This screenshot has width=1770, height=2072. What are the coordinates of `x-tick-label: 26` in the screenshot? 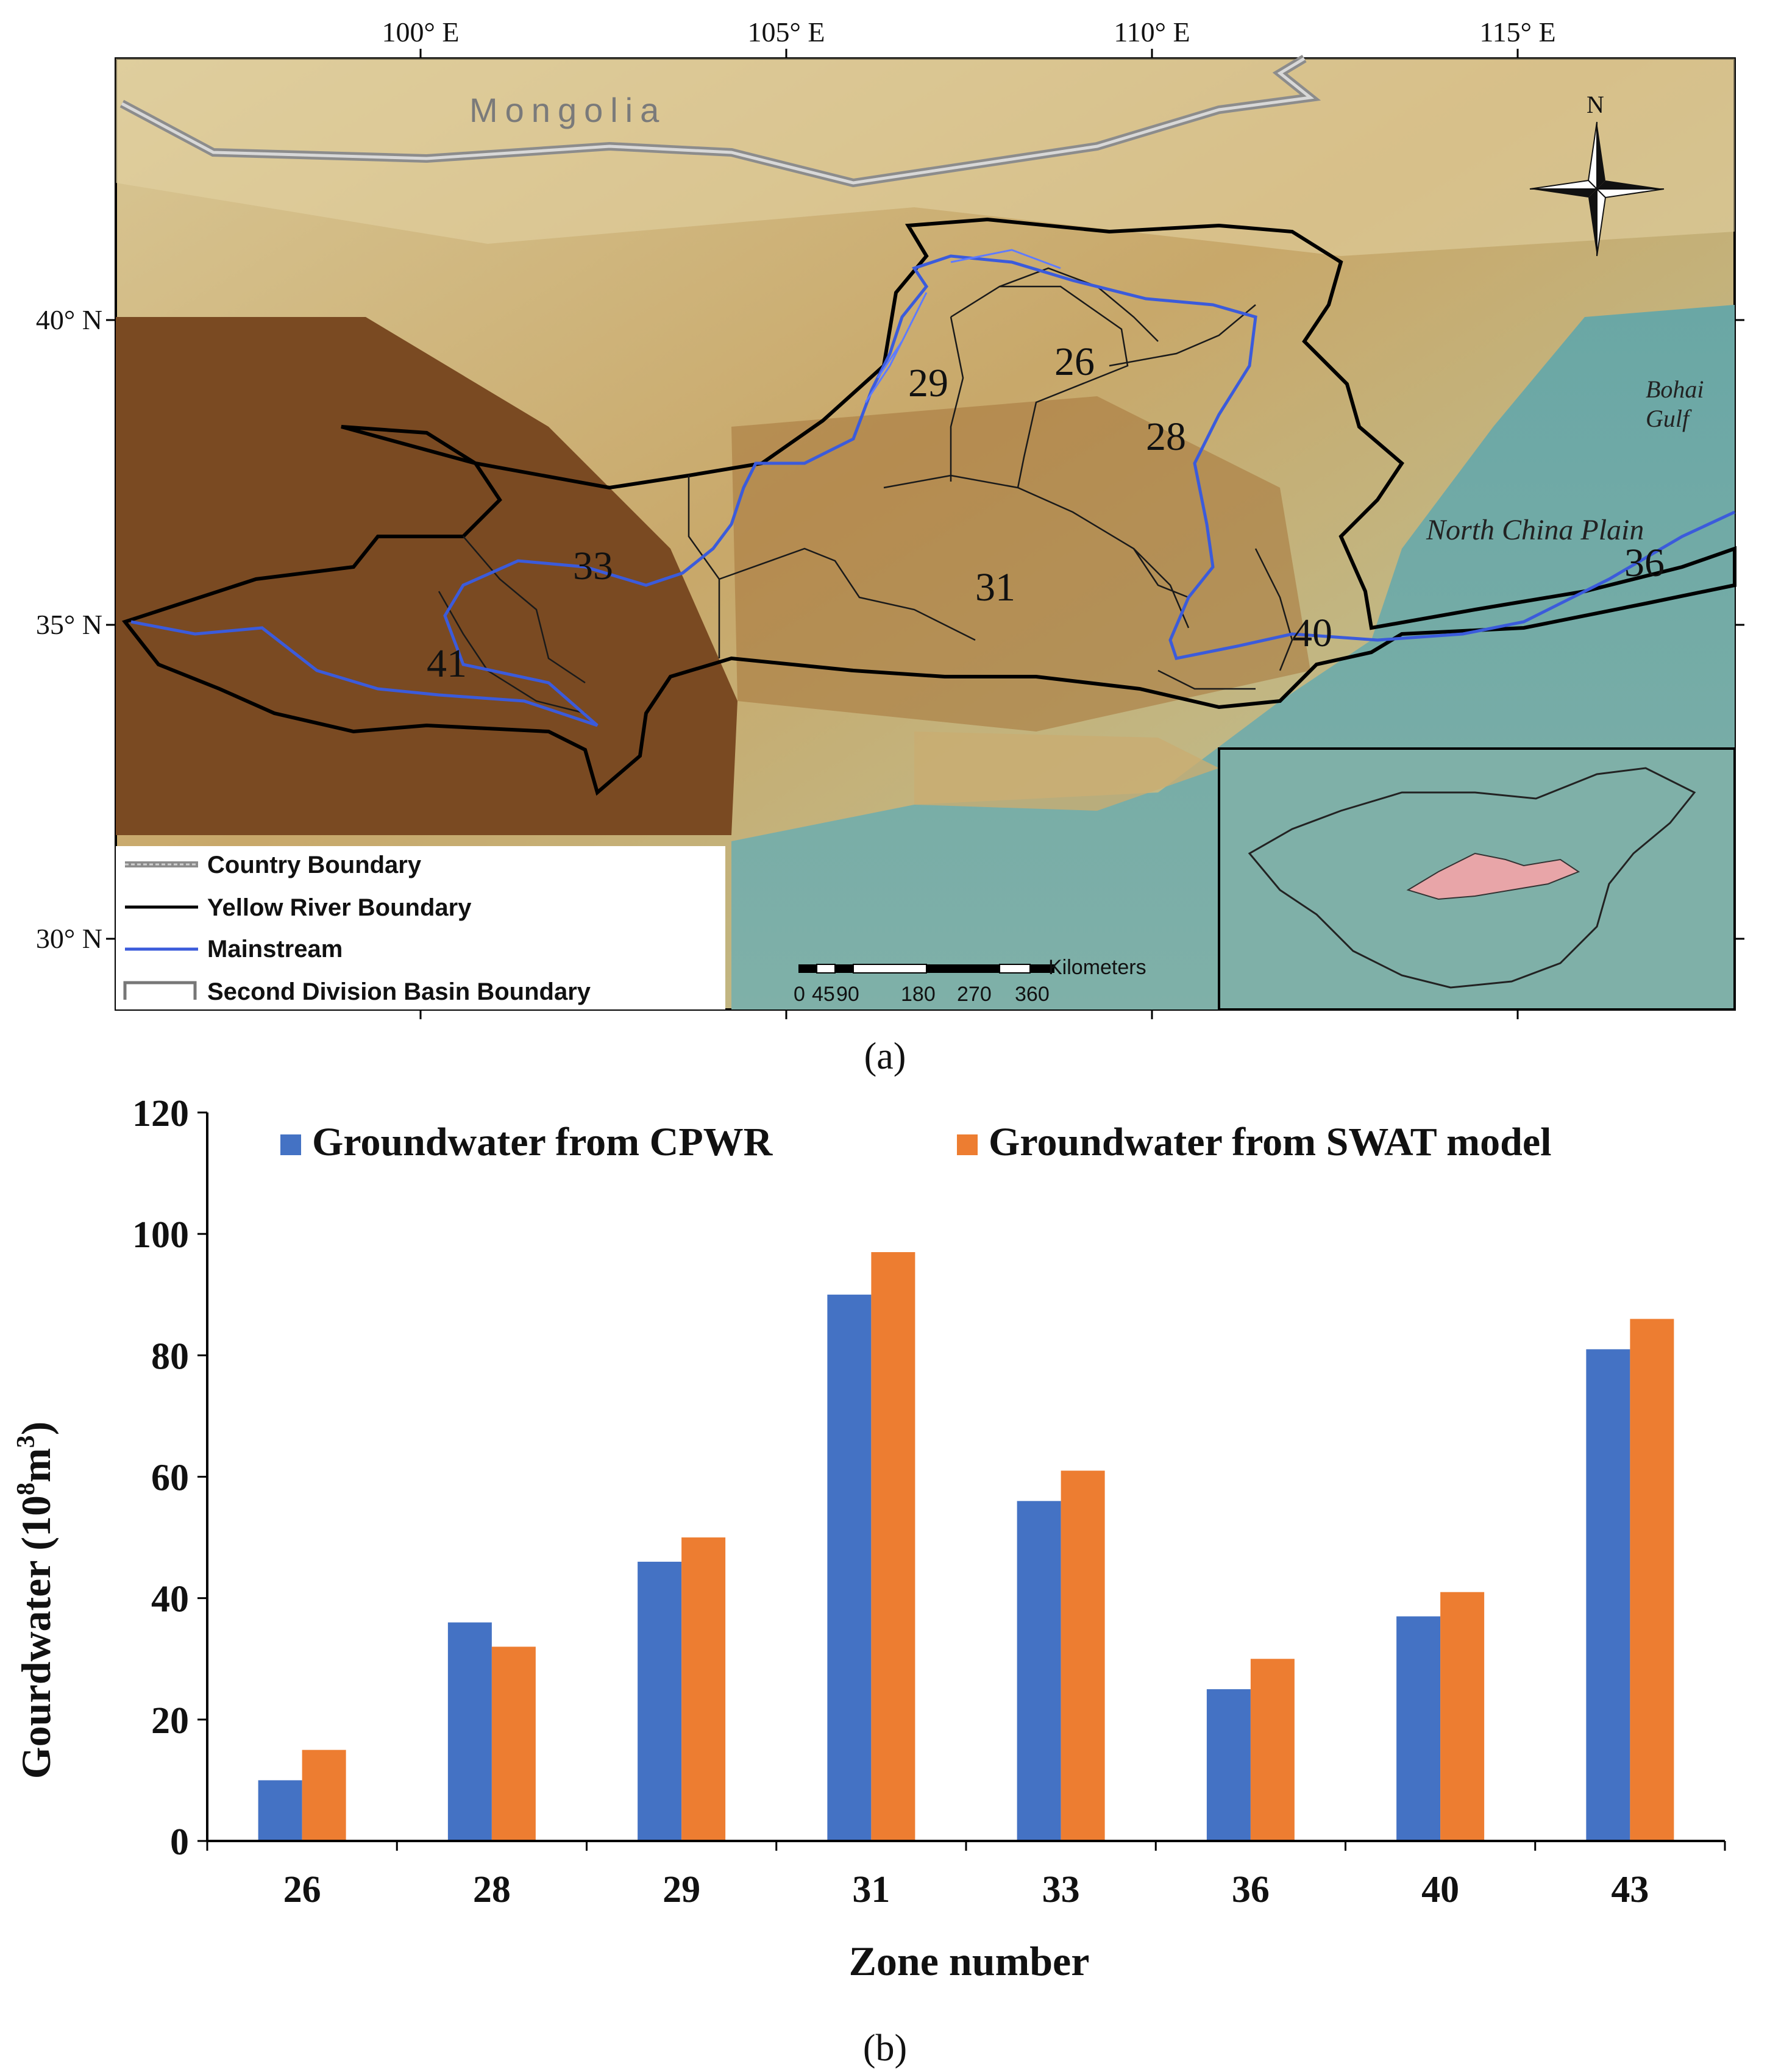 It's located at (302, 1889).